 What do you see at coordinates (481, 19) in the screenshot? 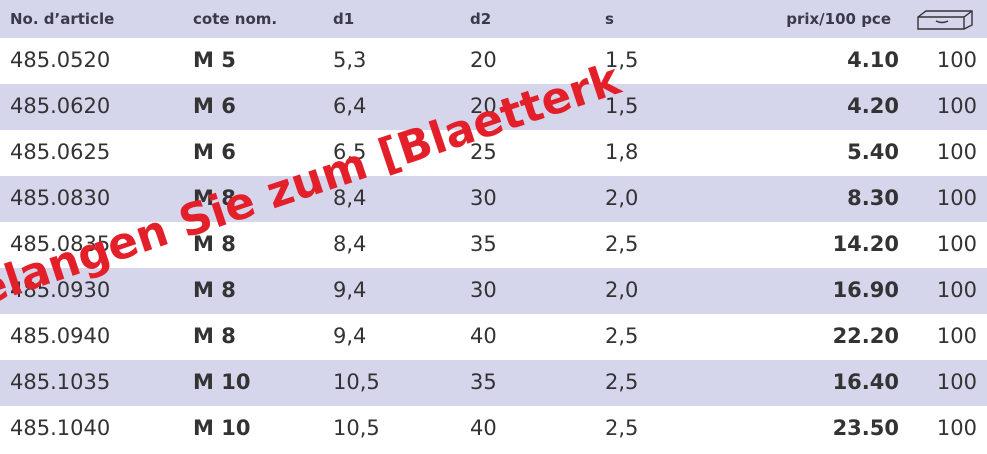
I see `header-cell: d2` at bounding box center [481, 19].